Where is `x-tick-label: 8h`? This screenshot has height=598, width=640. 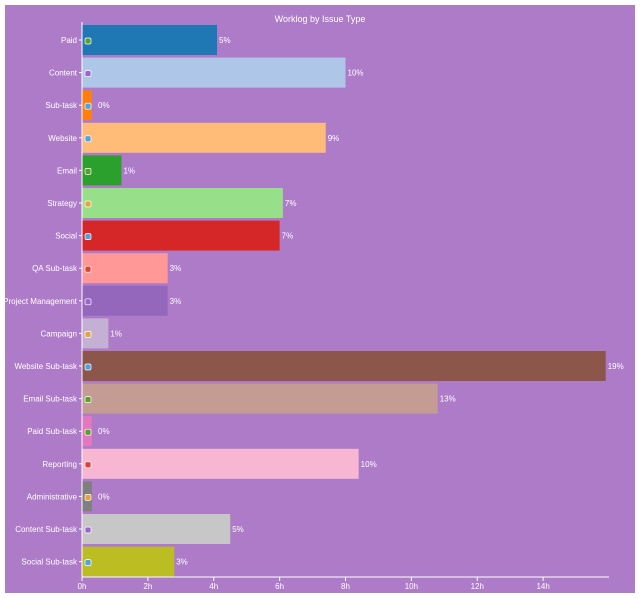
x-tick-label: 8h is located at coordinates (345, 586).